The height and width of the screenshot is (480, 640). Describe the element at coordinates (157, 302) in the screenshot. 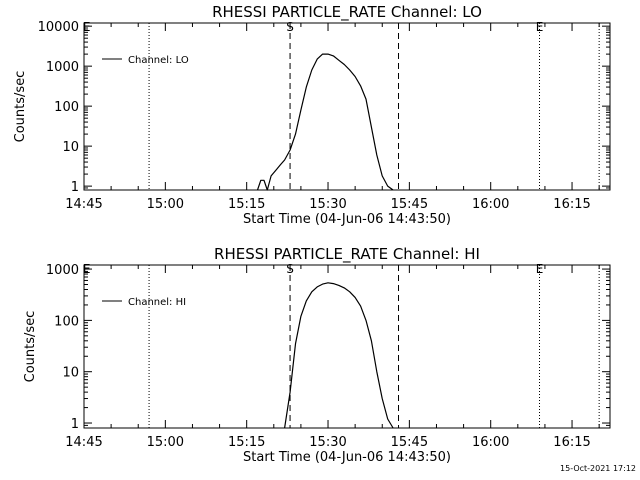

I see `legend-label: Channel: HI` at that location.